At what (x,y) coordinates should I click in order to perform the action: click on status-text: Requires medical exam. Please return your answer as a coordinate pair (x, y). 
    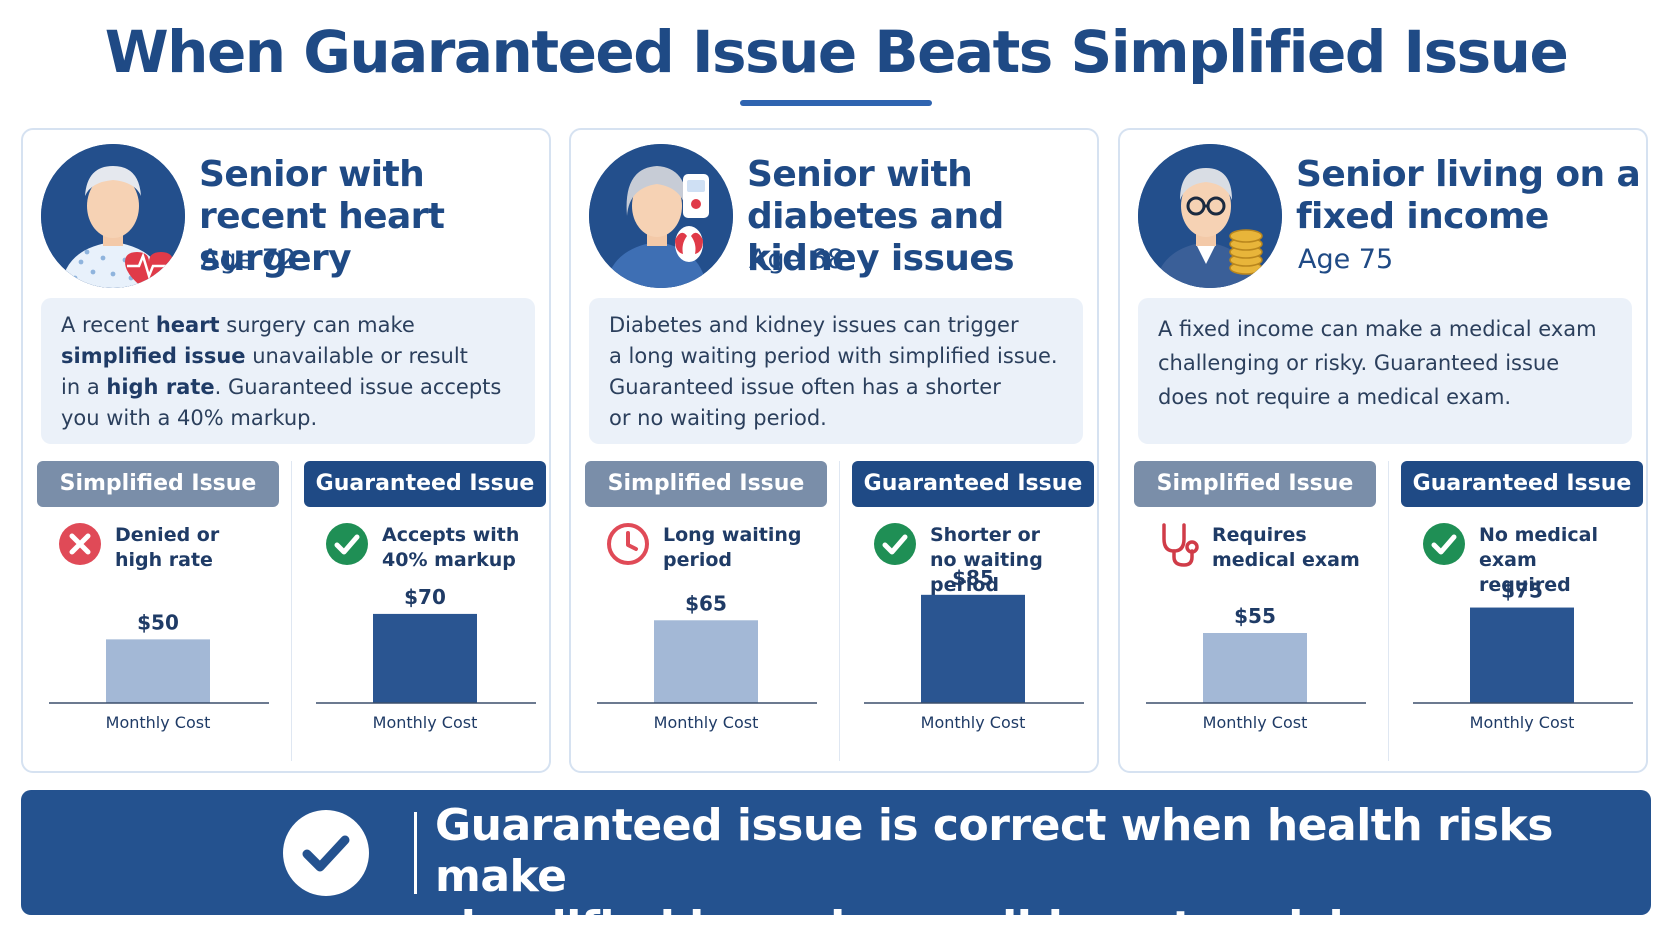
    Looking at the image, I should click on (1293, 548).